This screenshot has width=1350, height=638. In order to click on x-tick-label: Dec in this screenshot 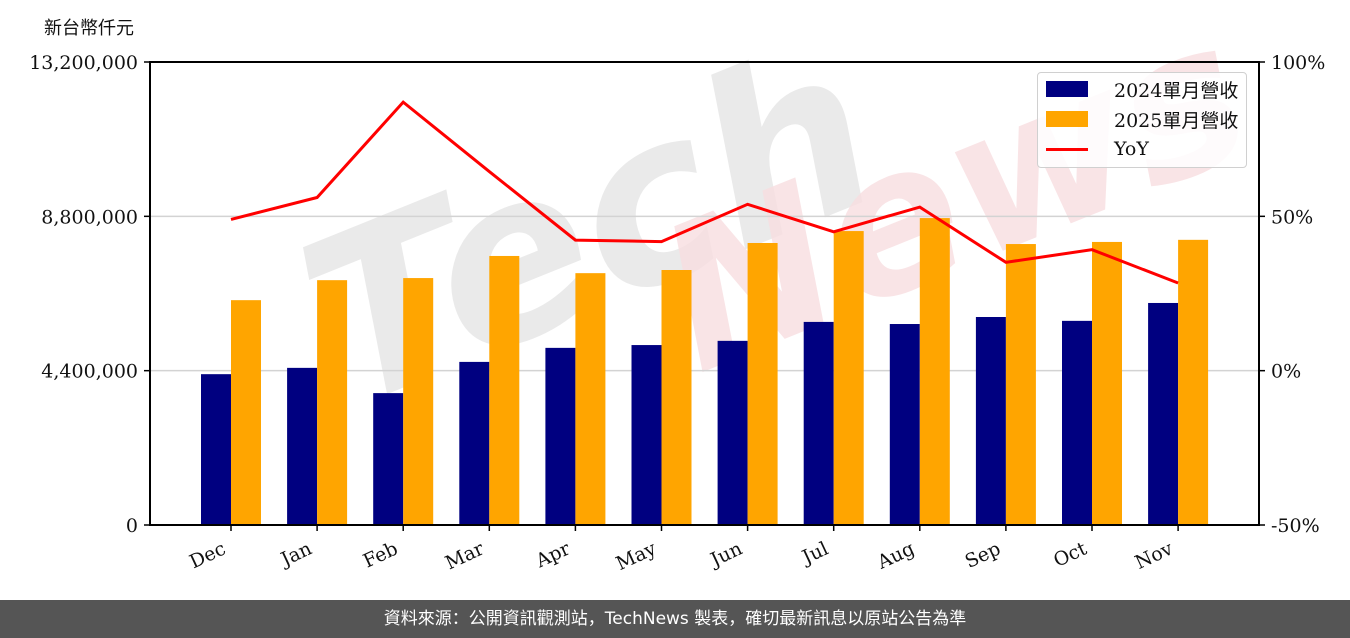, I will do `click(207, 556)`.